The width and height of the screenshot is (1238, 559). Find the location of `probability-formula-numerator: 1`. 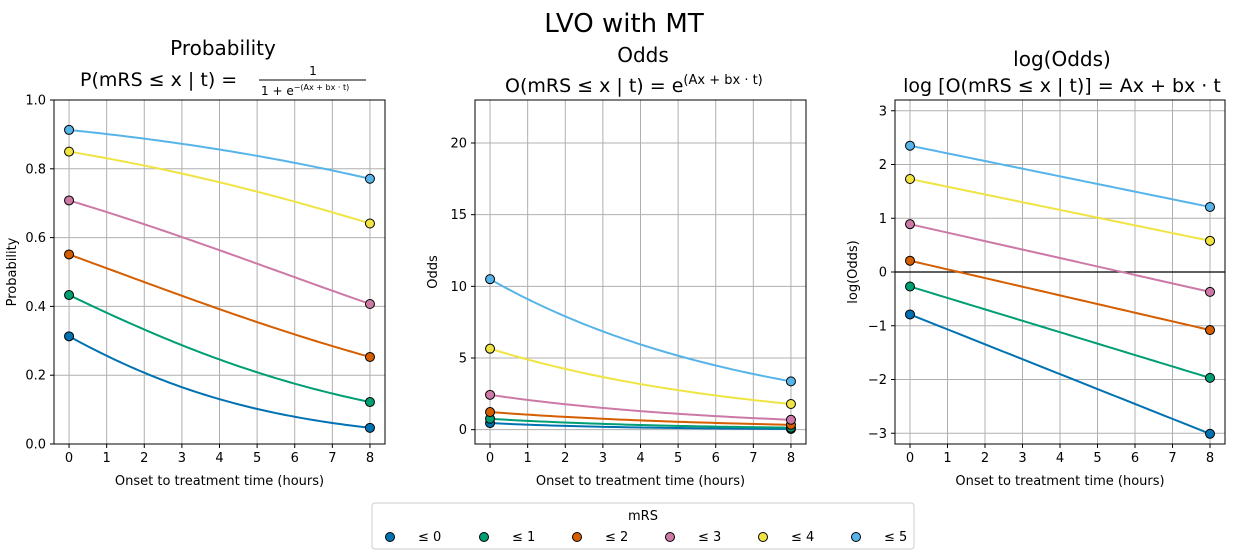

probability-formula-numerator: 1 is located at coordinates (313, 71).